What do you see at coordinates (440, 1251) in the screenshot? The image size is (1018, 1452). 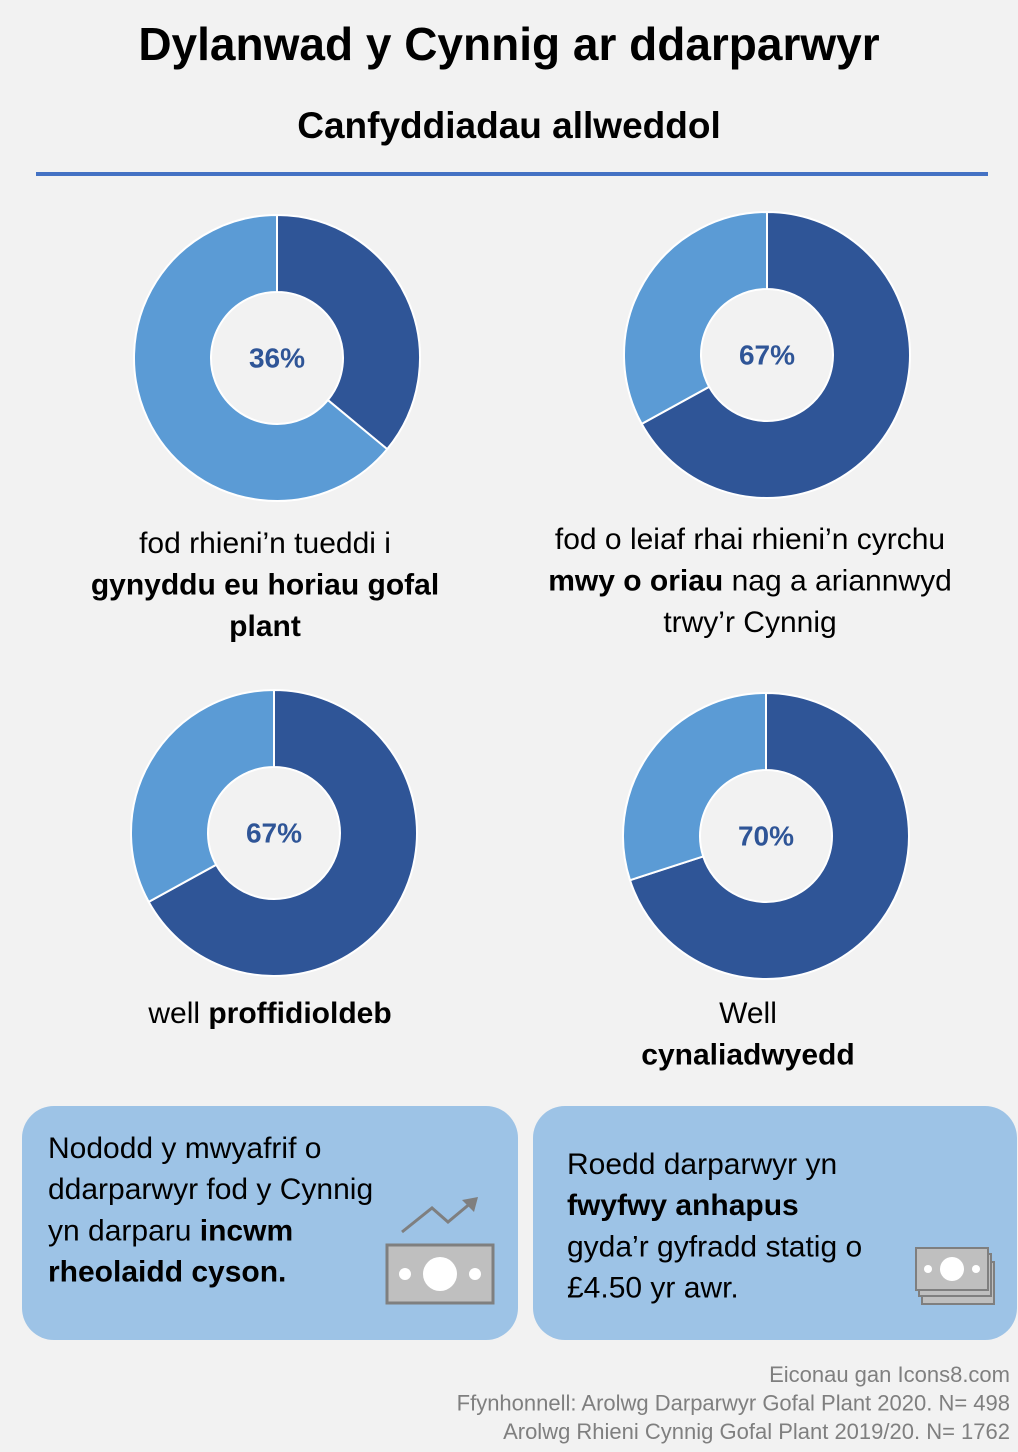 I see `money-growth-icon` at bounding box center [440, 1251].